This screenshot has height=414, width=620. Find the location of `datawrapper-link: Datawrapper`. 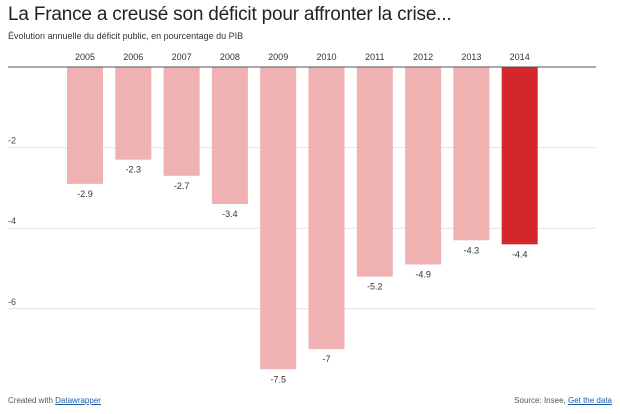

datawrapper-link: Datawrapper is located at coordinates (78, 400).